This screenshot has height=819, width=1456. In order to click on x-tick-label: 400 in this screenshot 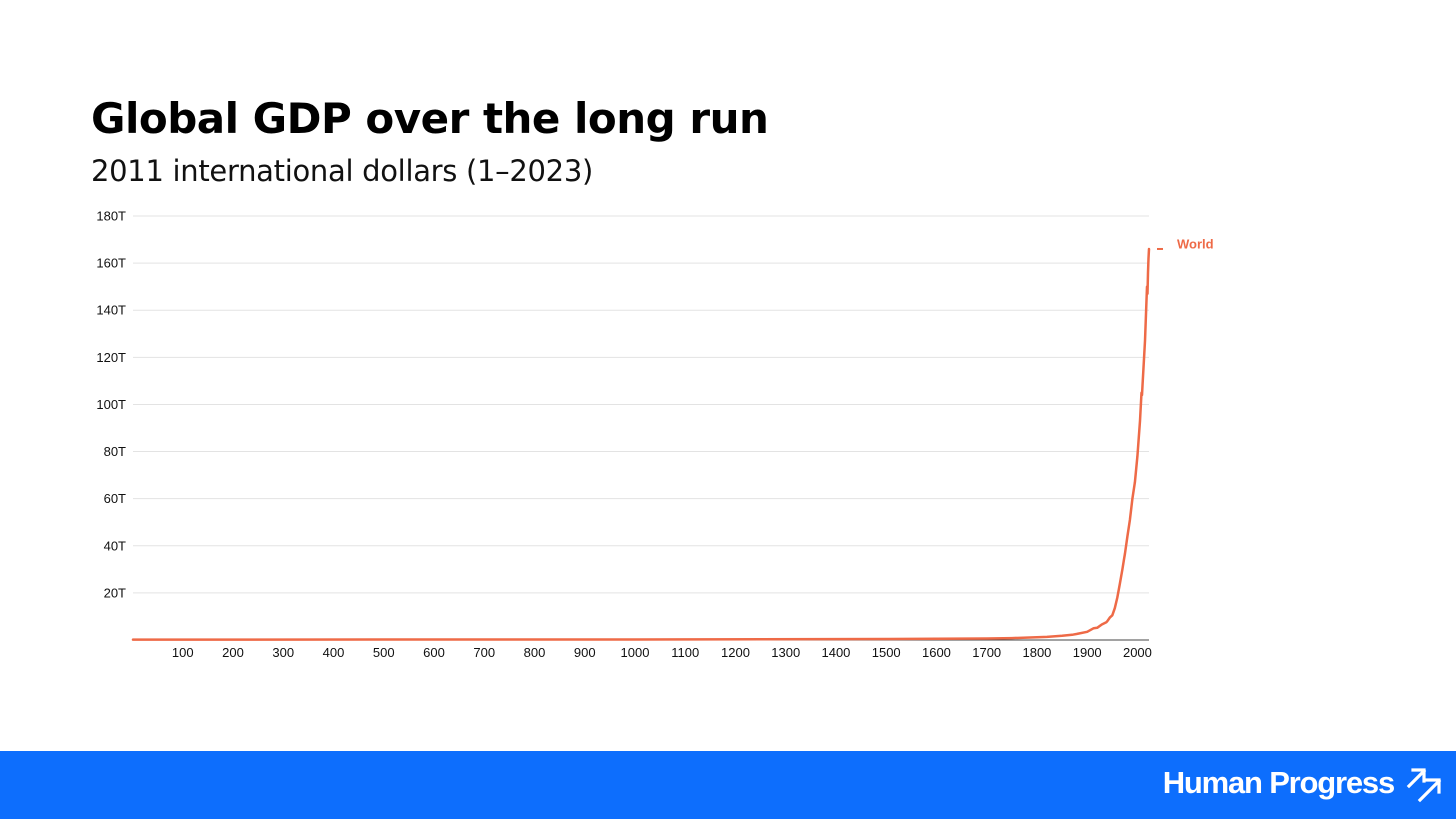, I will do `click(334, 652)`.